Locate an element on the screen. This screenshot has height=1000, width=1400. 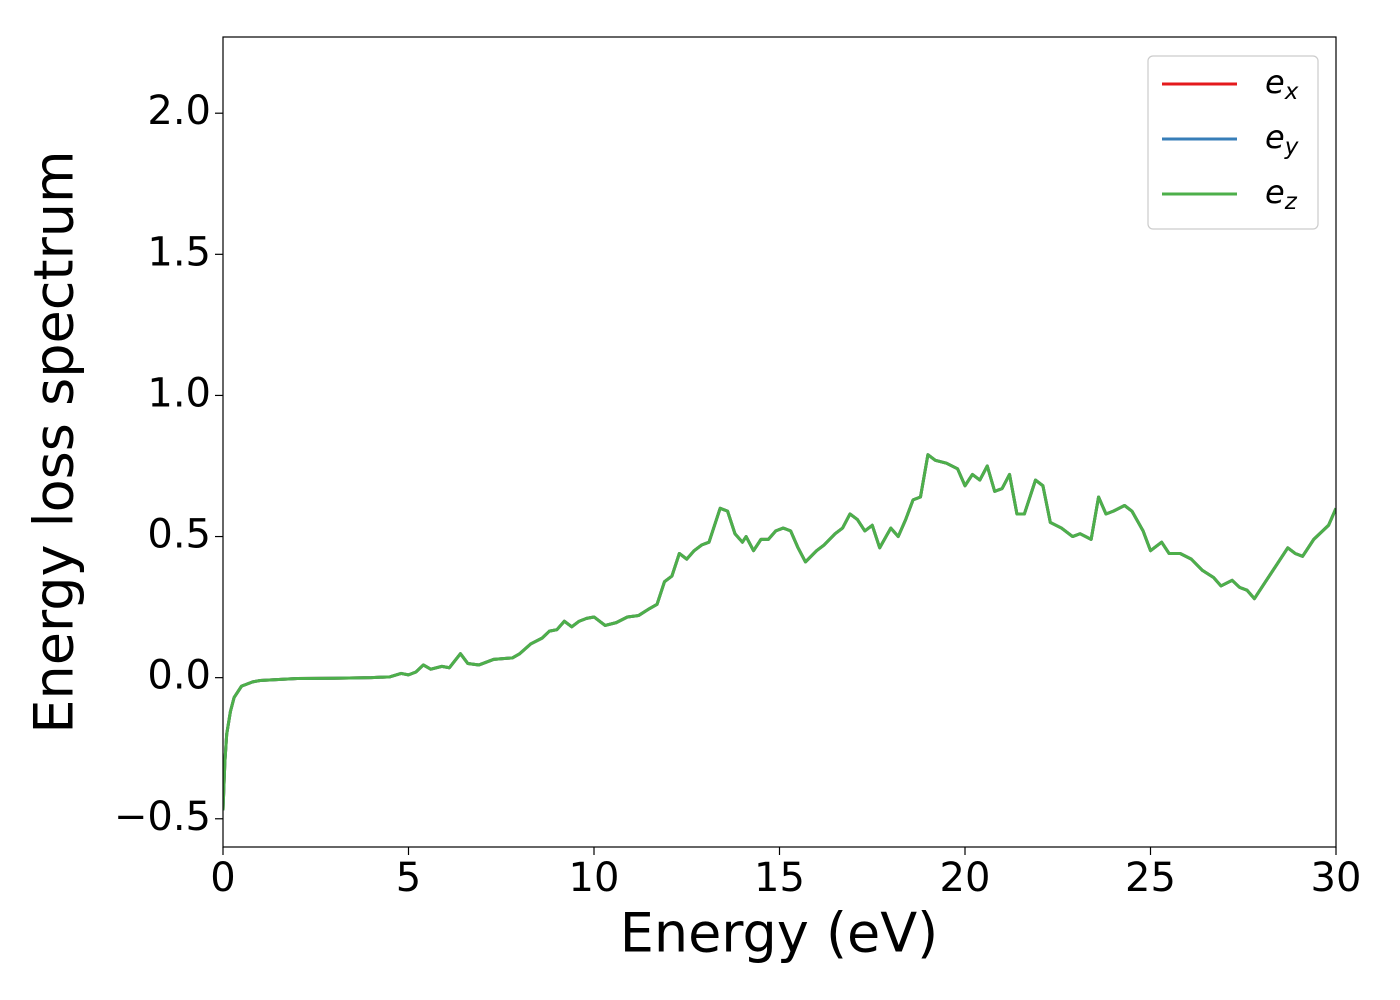
legend-label: ez is located at coordinates (1281, 194).